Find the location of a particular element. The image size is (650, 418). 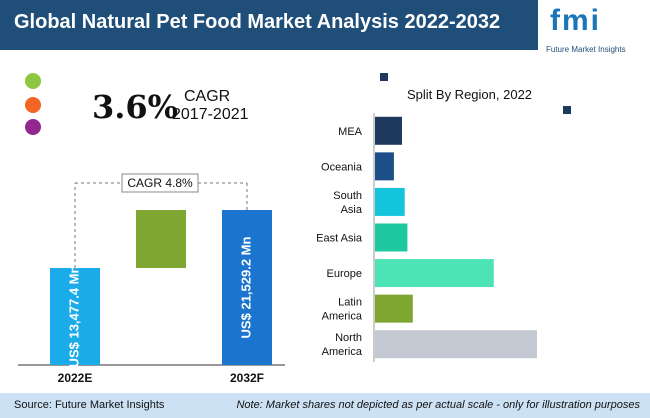

logo-subtitle: Future Market Insights is located at coordinates (586, 49).